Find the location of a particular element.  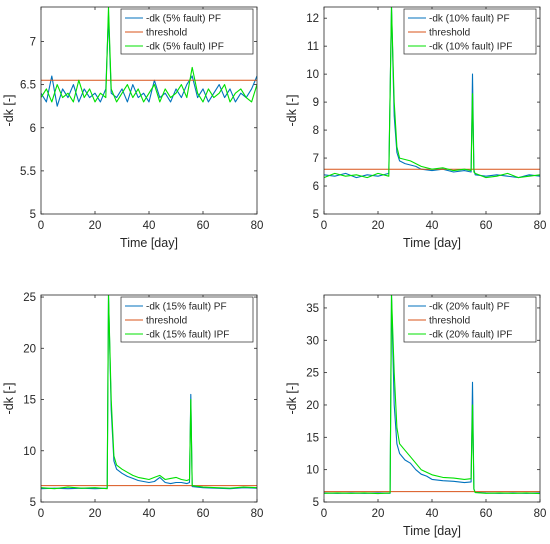

y-tick-label: 6.5 is located at coordinates (28, 86).